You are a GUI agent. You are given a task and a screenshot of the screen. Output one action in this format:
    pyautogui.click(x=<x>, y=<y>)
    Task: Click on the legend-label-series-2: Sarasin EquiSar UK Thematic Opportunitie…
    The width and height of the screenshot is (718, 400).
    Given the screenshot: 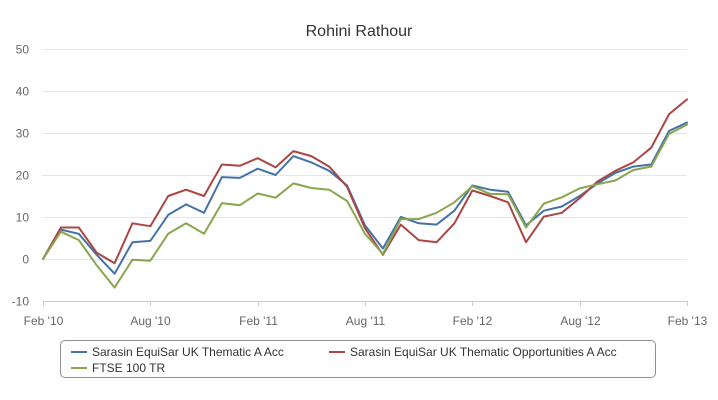 What is the action you would take?
    pyautogui.click(x=483, y=352)
    